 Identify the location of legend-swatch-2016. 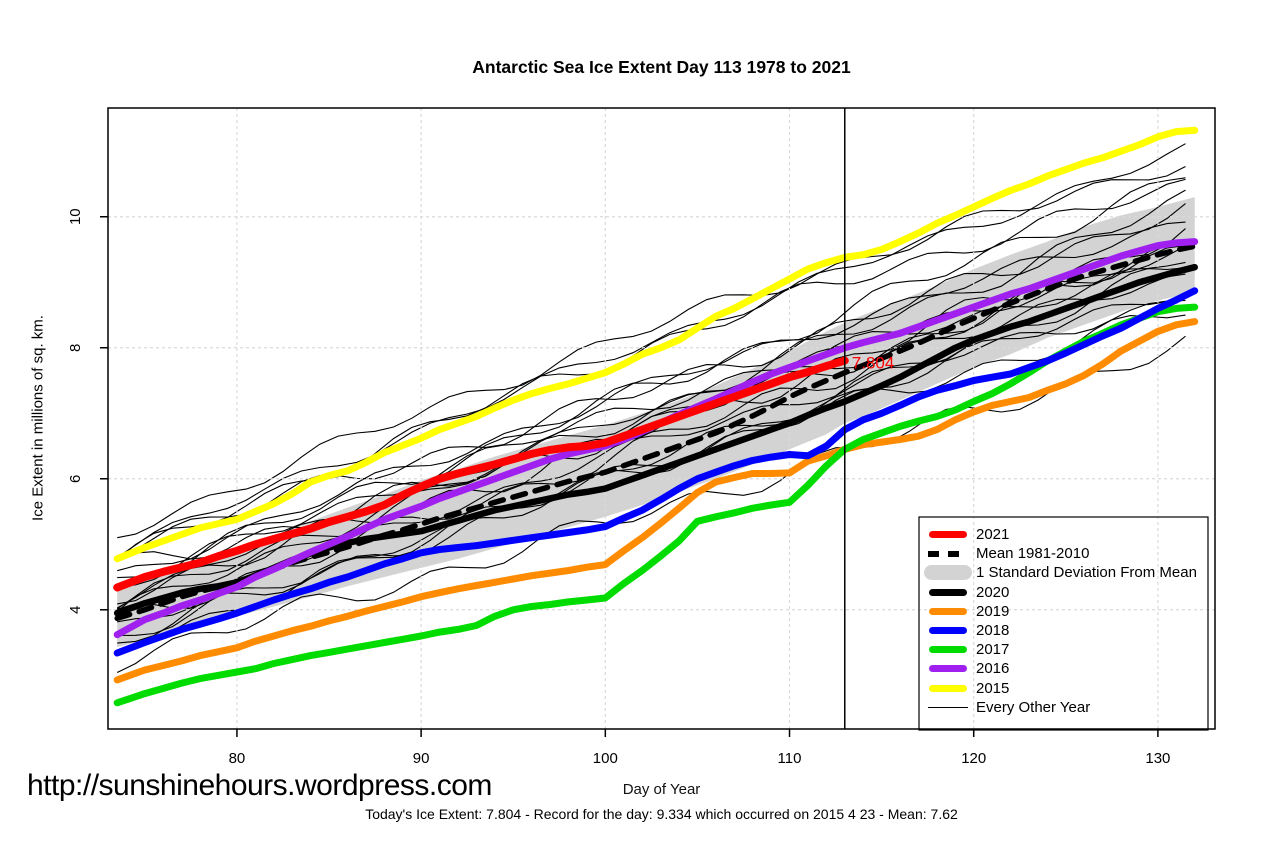
(947, 669).